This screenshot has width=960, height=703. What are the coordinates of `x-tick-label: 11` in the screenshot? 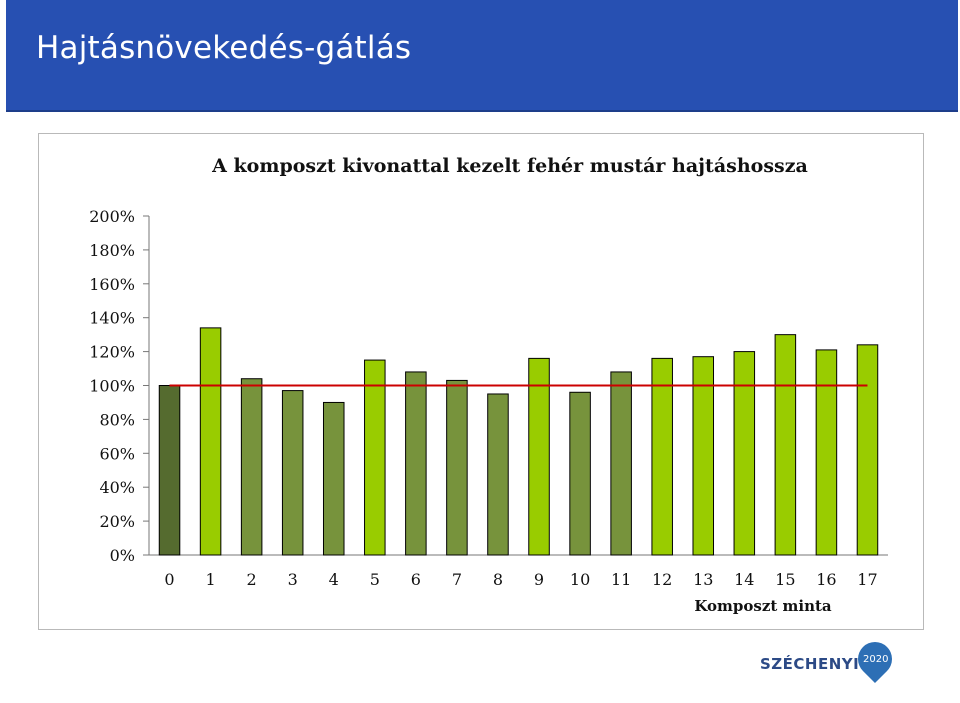 It's located at (621, 579).